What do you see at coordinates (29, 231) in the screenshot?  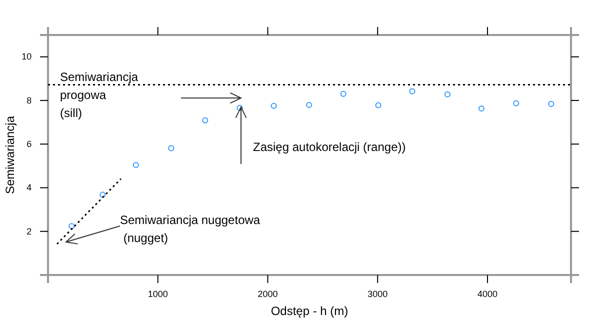 I see `y-tick-label: 2` at bounding box center [29, 231].